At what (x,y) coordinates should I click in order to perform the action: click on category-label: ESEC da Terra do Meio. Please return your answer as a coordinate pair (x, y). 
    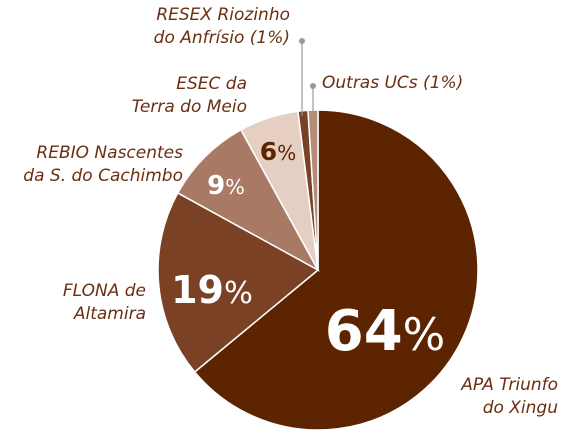
    Looking at the image, I should click on (189, 95).